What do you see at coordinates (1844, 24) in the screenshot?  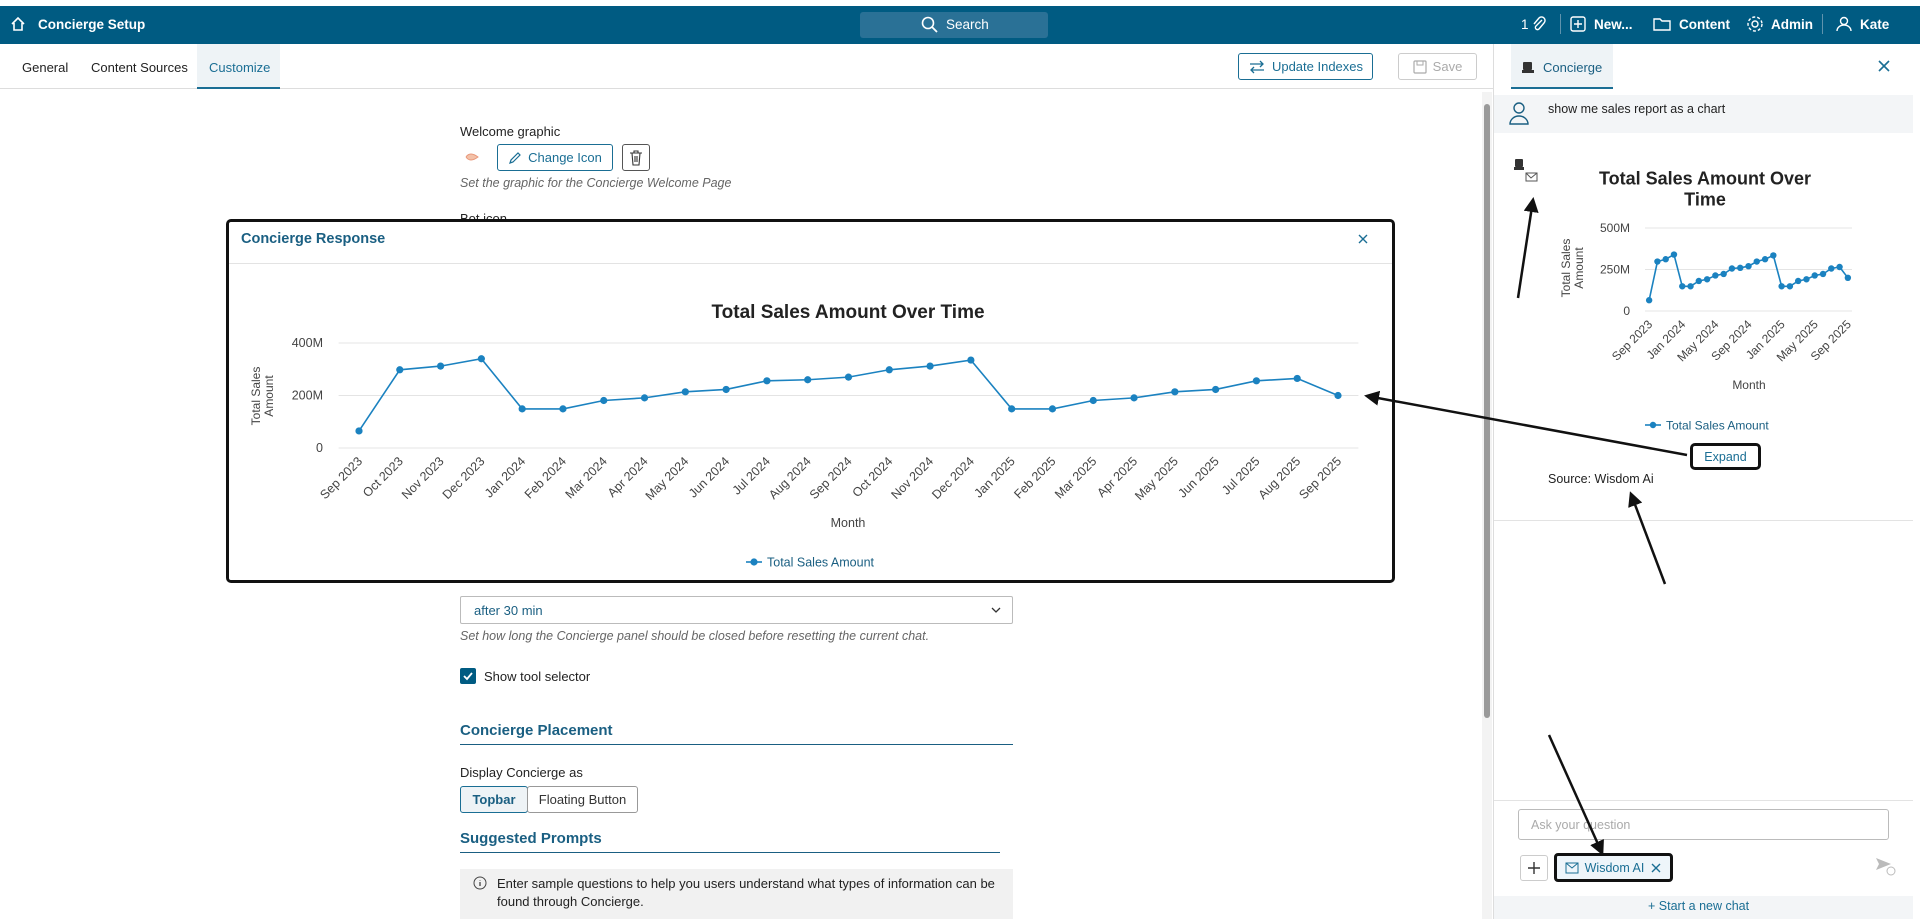 I see `user-icon` at bounding box center [1844, 24].